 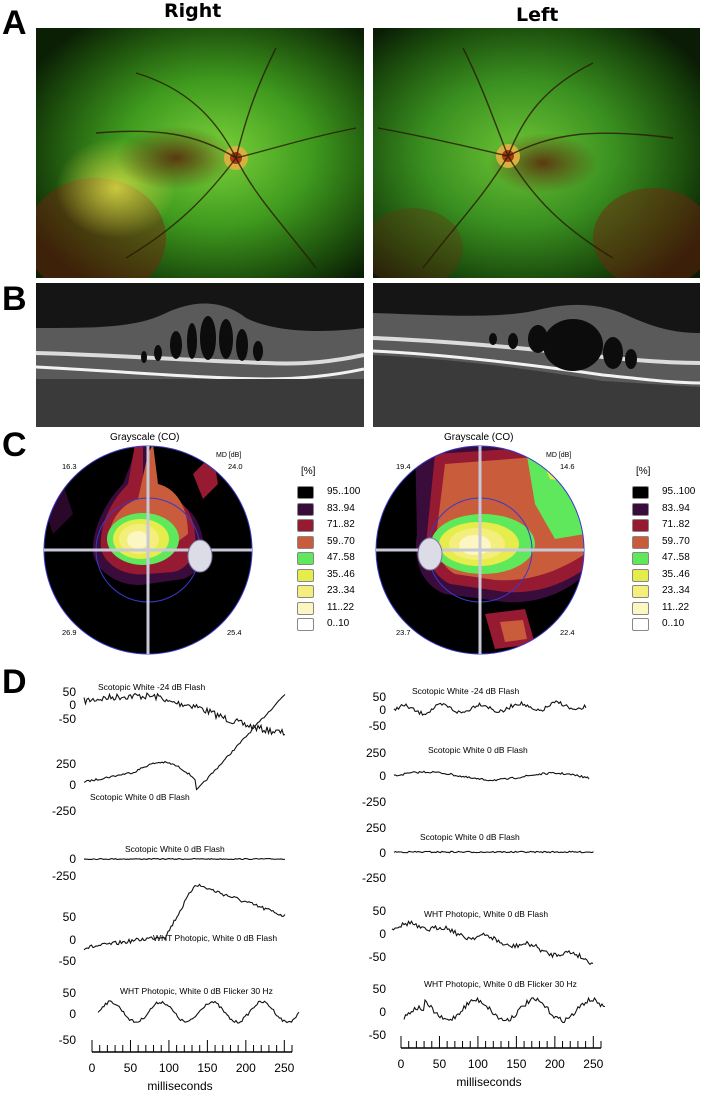 What do you see at coordinates (670, 624) in the screenshot?
I see `legend-item: 0..10` at bounding box center [670, 624].